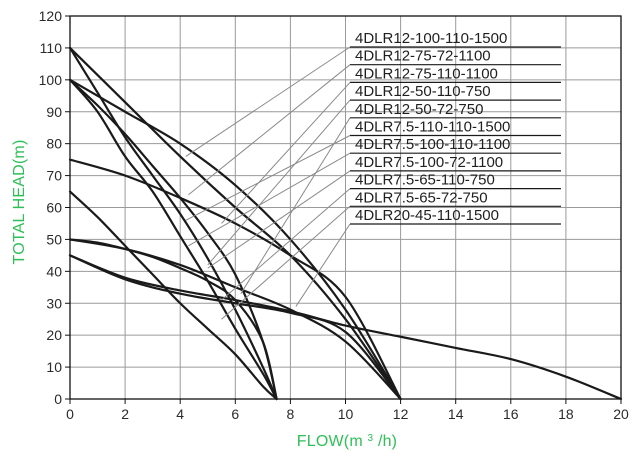 This screenshot has width=632, height=456. Describe the element at coordinates (423, 91) in the screenshot. I see `legend-label-4dlr12-50-110-750: 4DLR12-50-110-750` at that location.